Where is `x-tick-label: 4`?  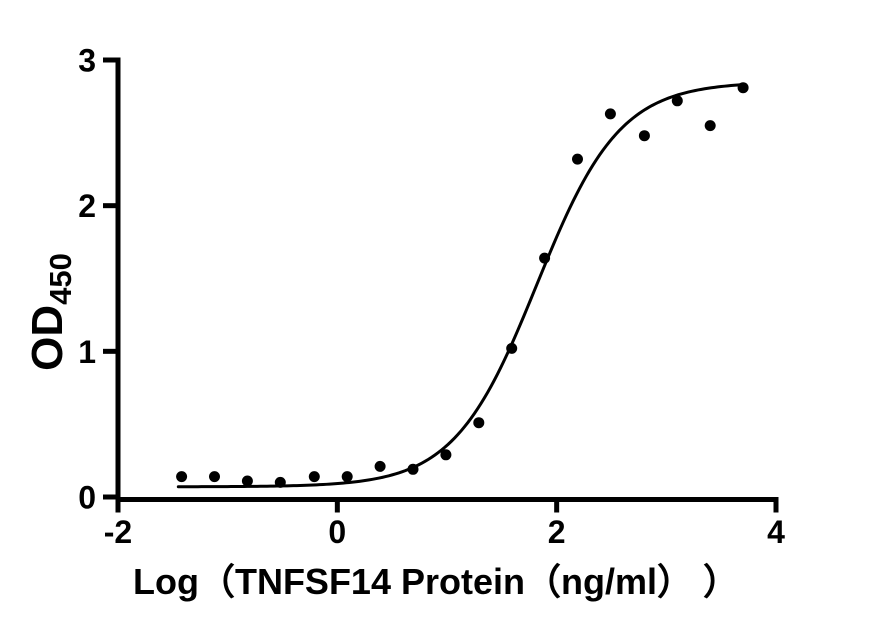 x-tick-label: 4 is located at coordinates (776, 532).